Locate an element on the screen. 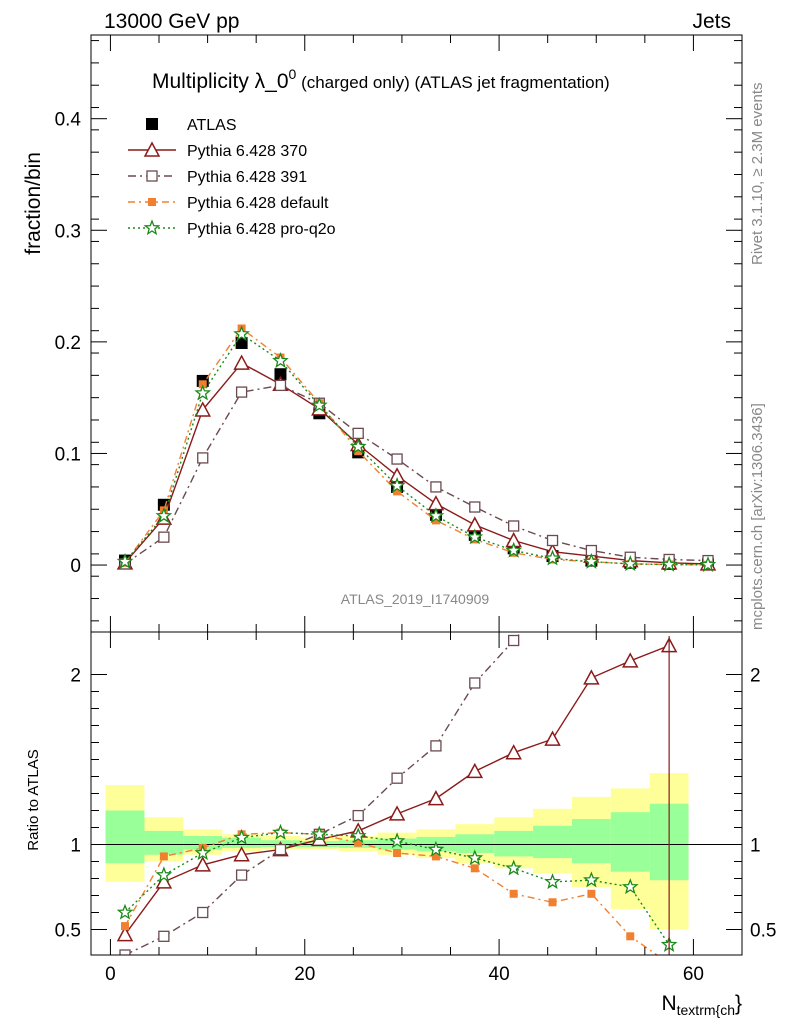  x-tick-label: 20 is located at coordinates (304, 974).